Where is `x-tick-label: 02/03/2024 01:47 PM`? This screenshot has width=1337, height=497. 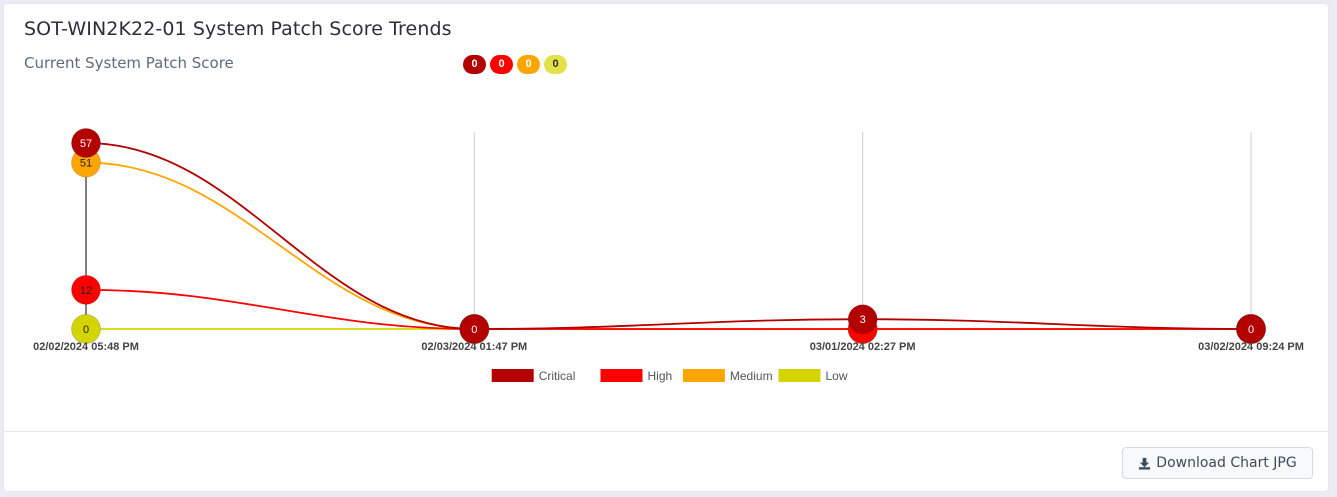
x-tick-label: 02/03/2024 01:47 PM is located at coordinates (474, 347).